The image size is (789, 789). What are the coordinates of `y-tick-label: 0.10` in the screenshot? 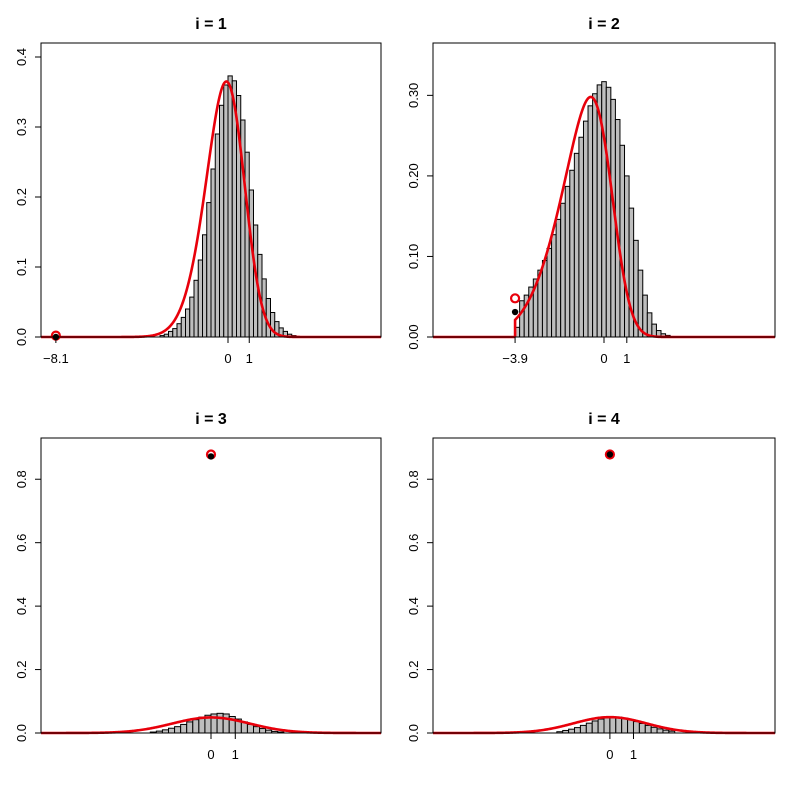 It's located at (413, 256).